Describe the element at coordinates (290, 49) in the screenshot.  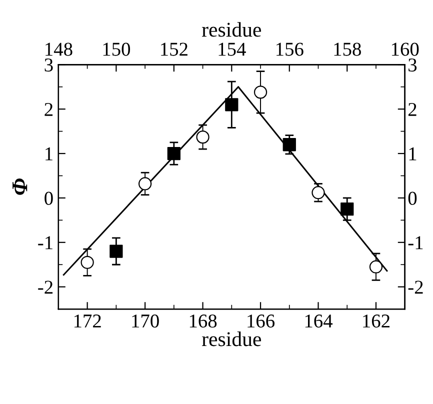
I see `x2-tick-label: 156` at that location.